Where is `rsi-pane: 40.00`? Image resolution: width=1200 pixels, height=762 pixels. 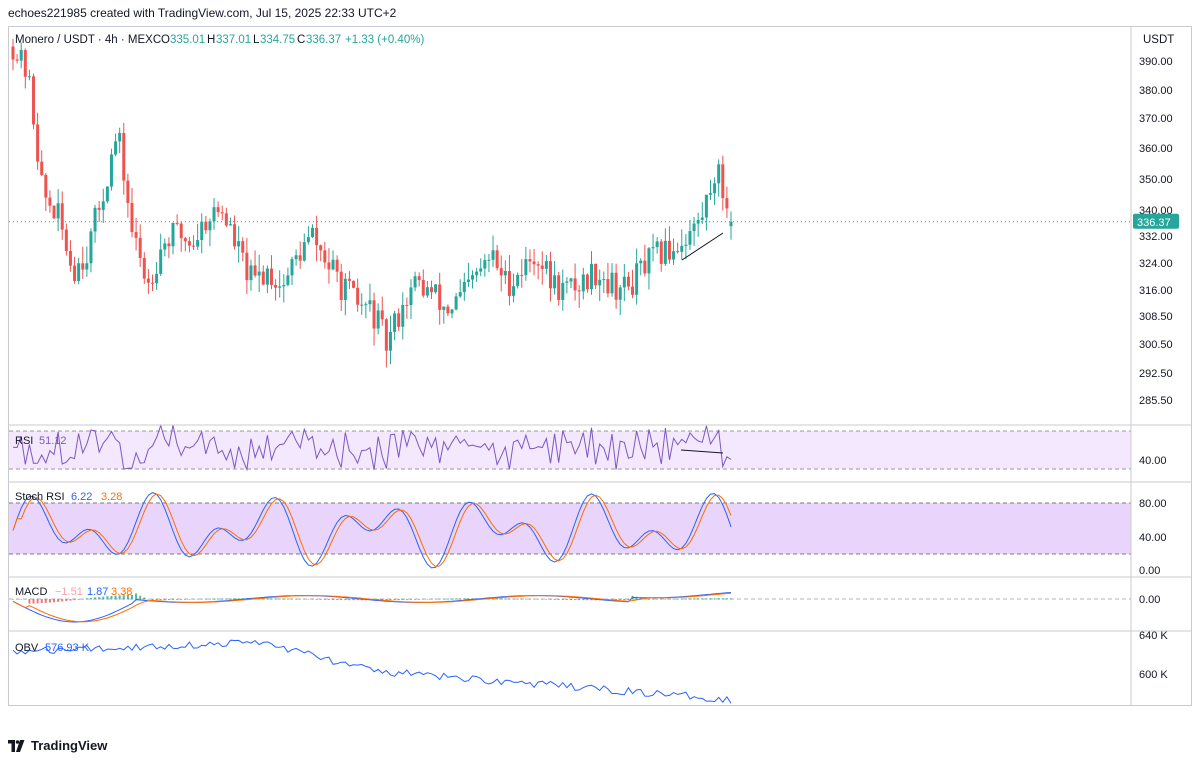
rsi-pane: 40.00 is located at coordinates (588, 447).